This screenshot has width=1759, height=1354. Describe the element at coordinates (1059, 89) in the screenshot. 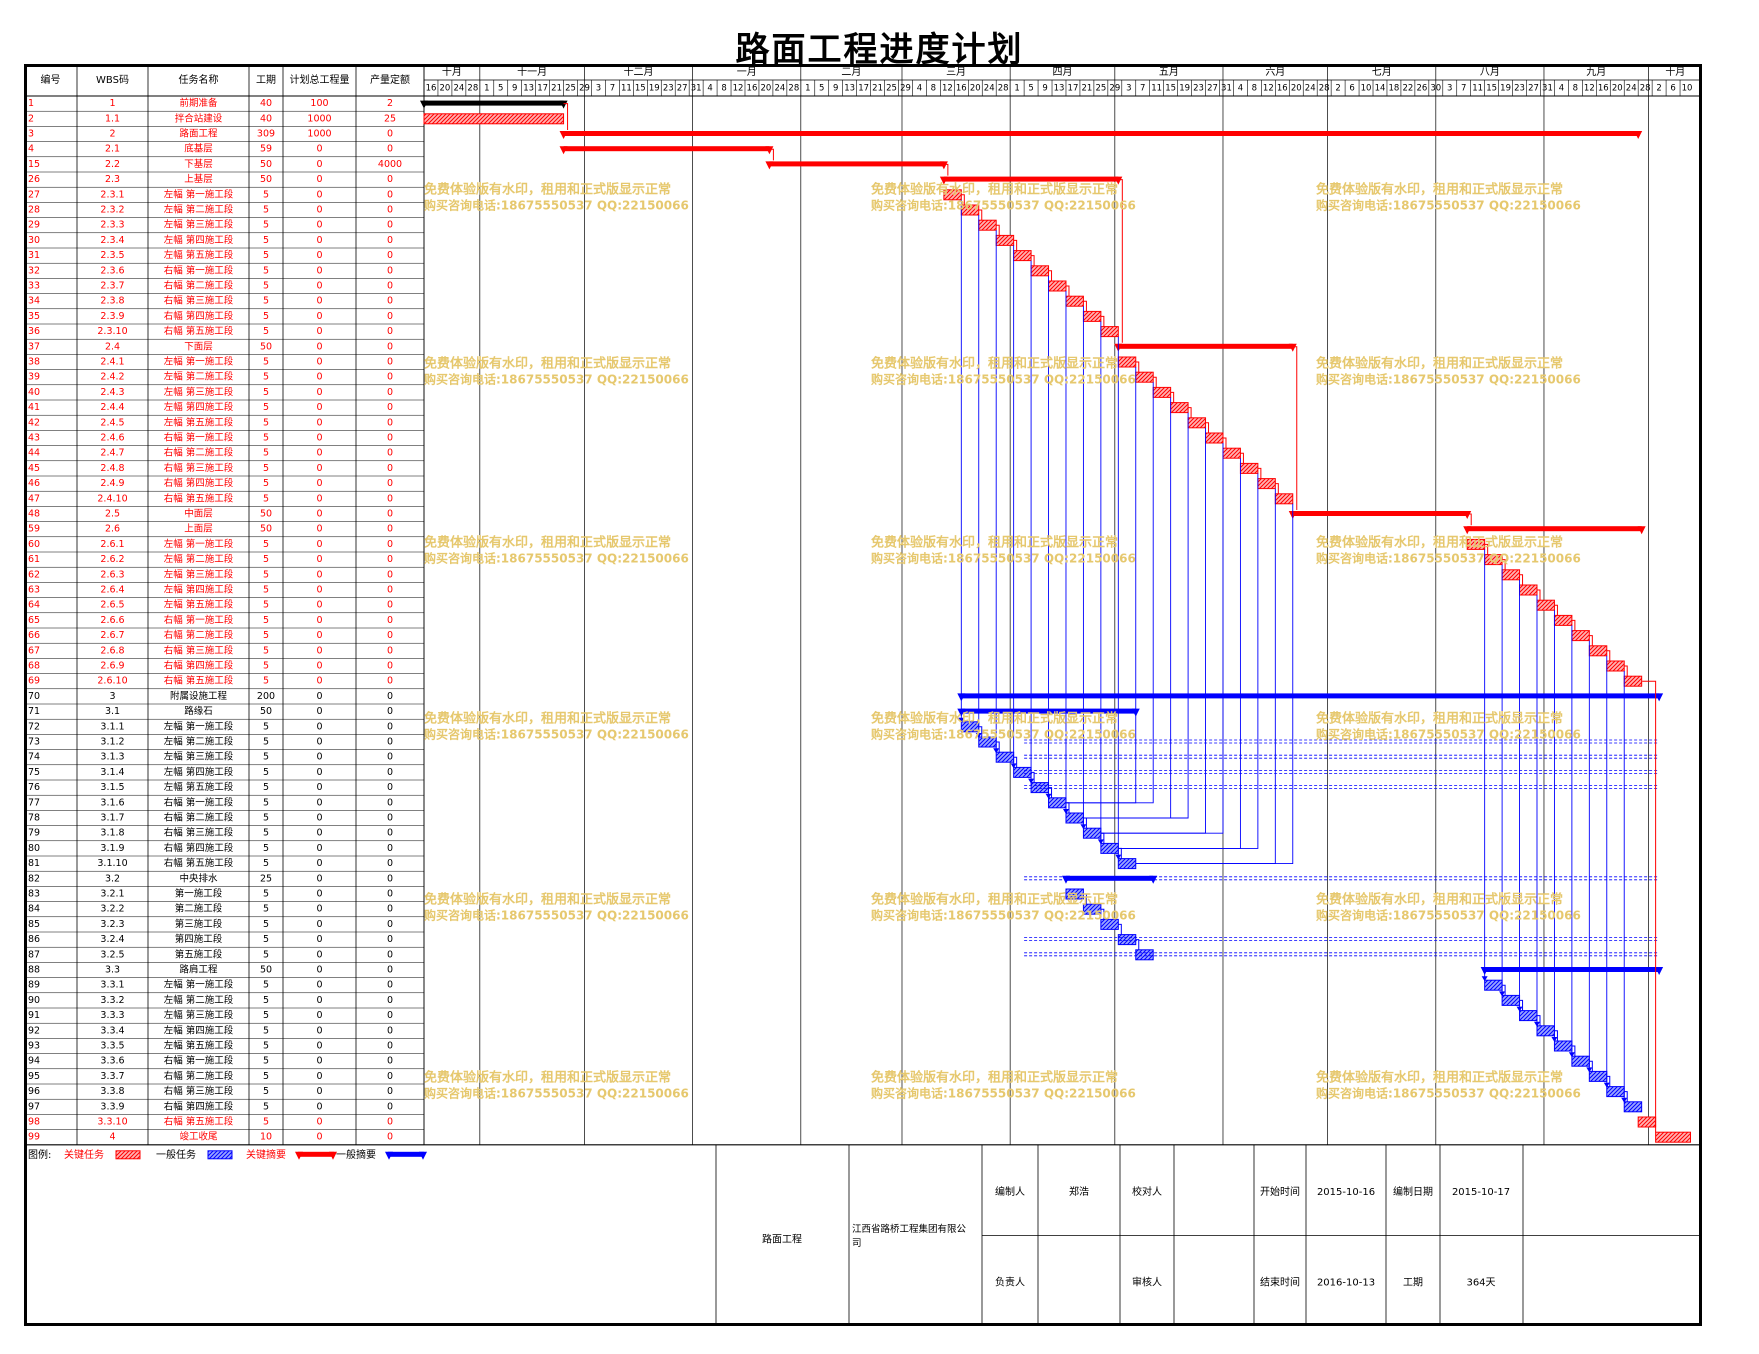

I see `day-label: 13` at that location.